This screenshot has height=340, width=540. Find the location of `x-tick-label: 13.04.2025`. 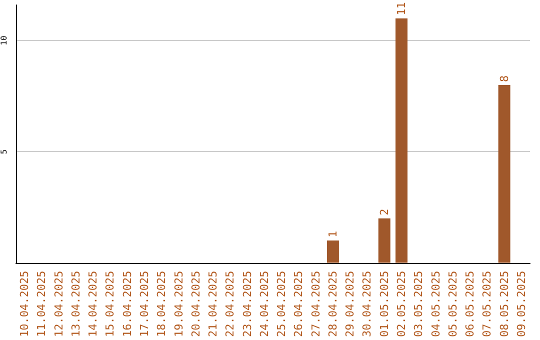

x-tick-label: 13.04.2025 is located at coordinates (75, 304).